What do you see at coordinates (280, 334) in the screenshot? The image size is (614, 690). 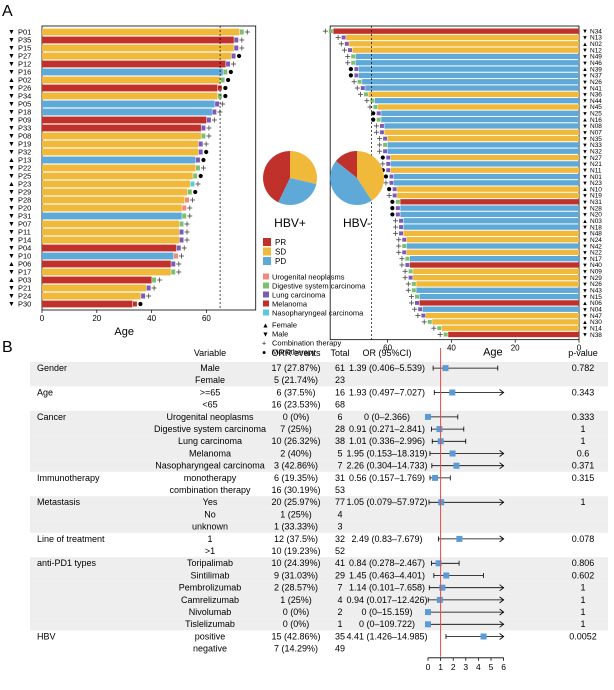 I see `legend-label: Male` at bounding box center [280, 334].